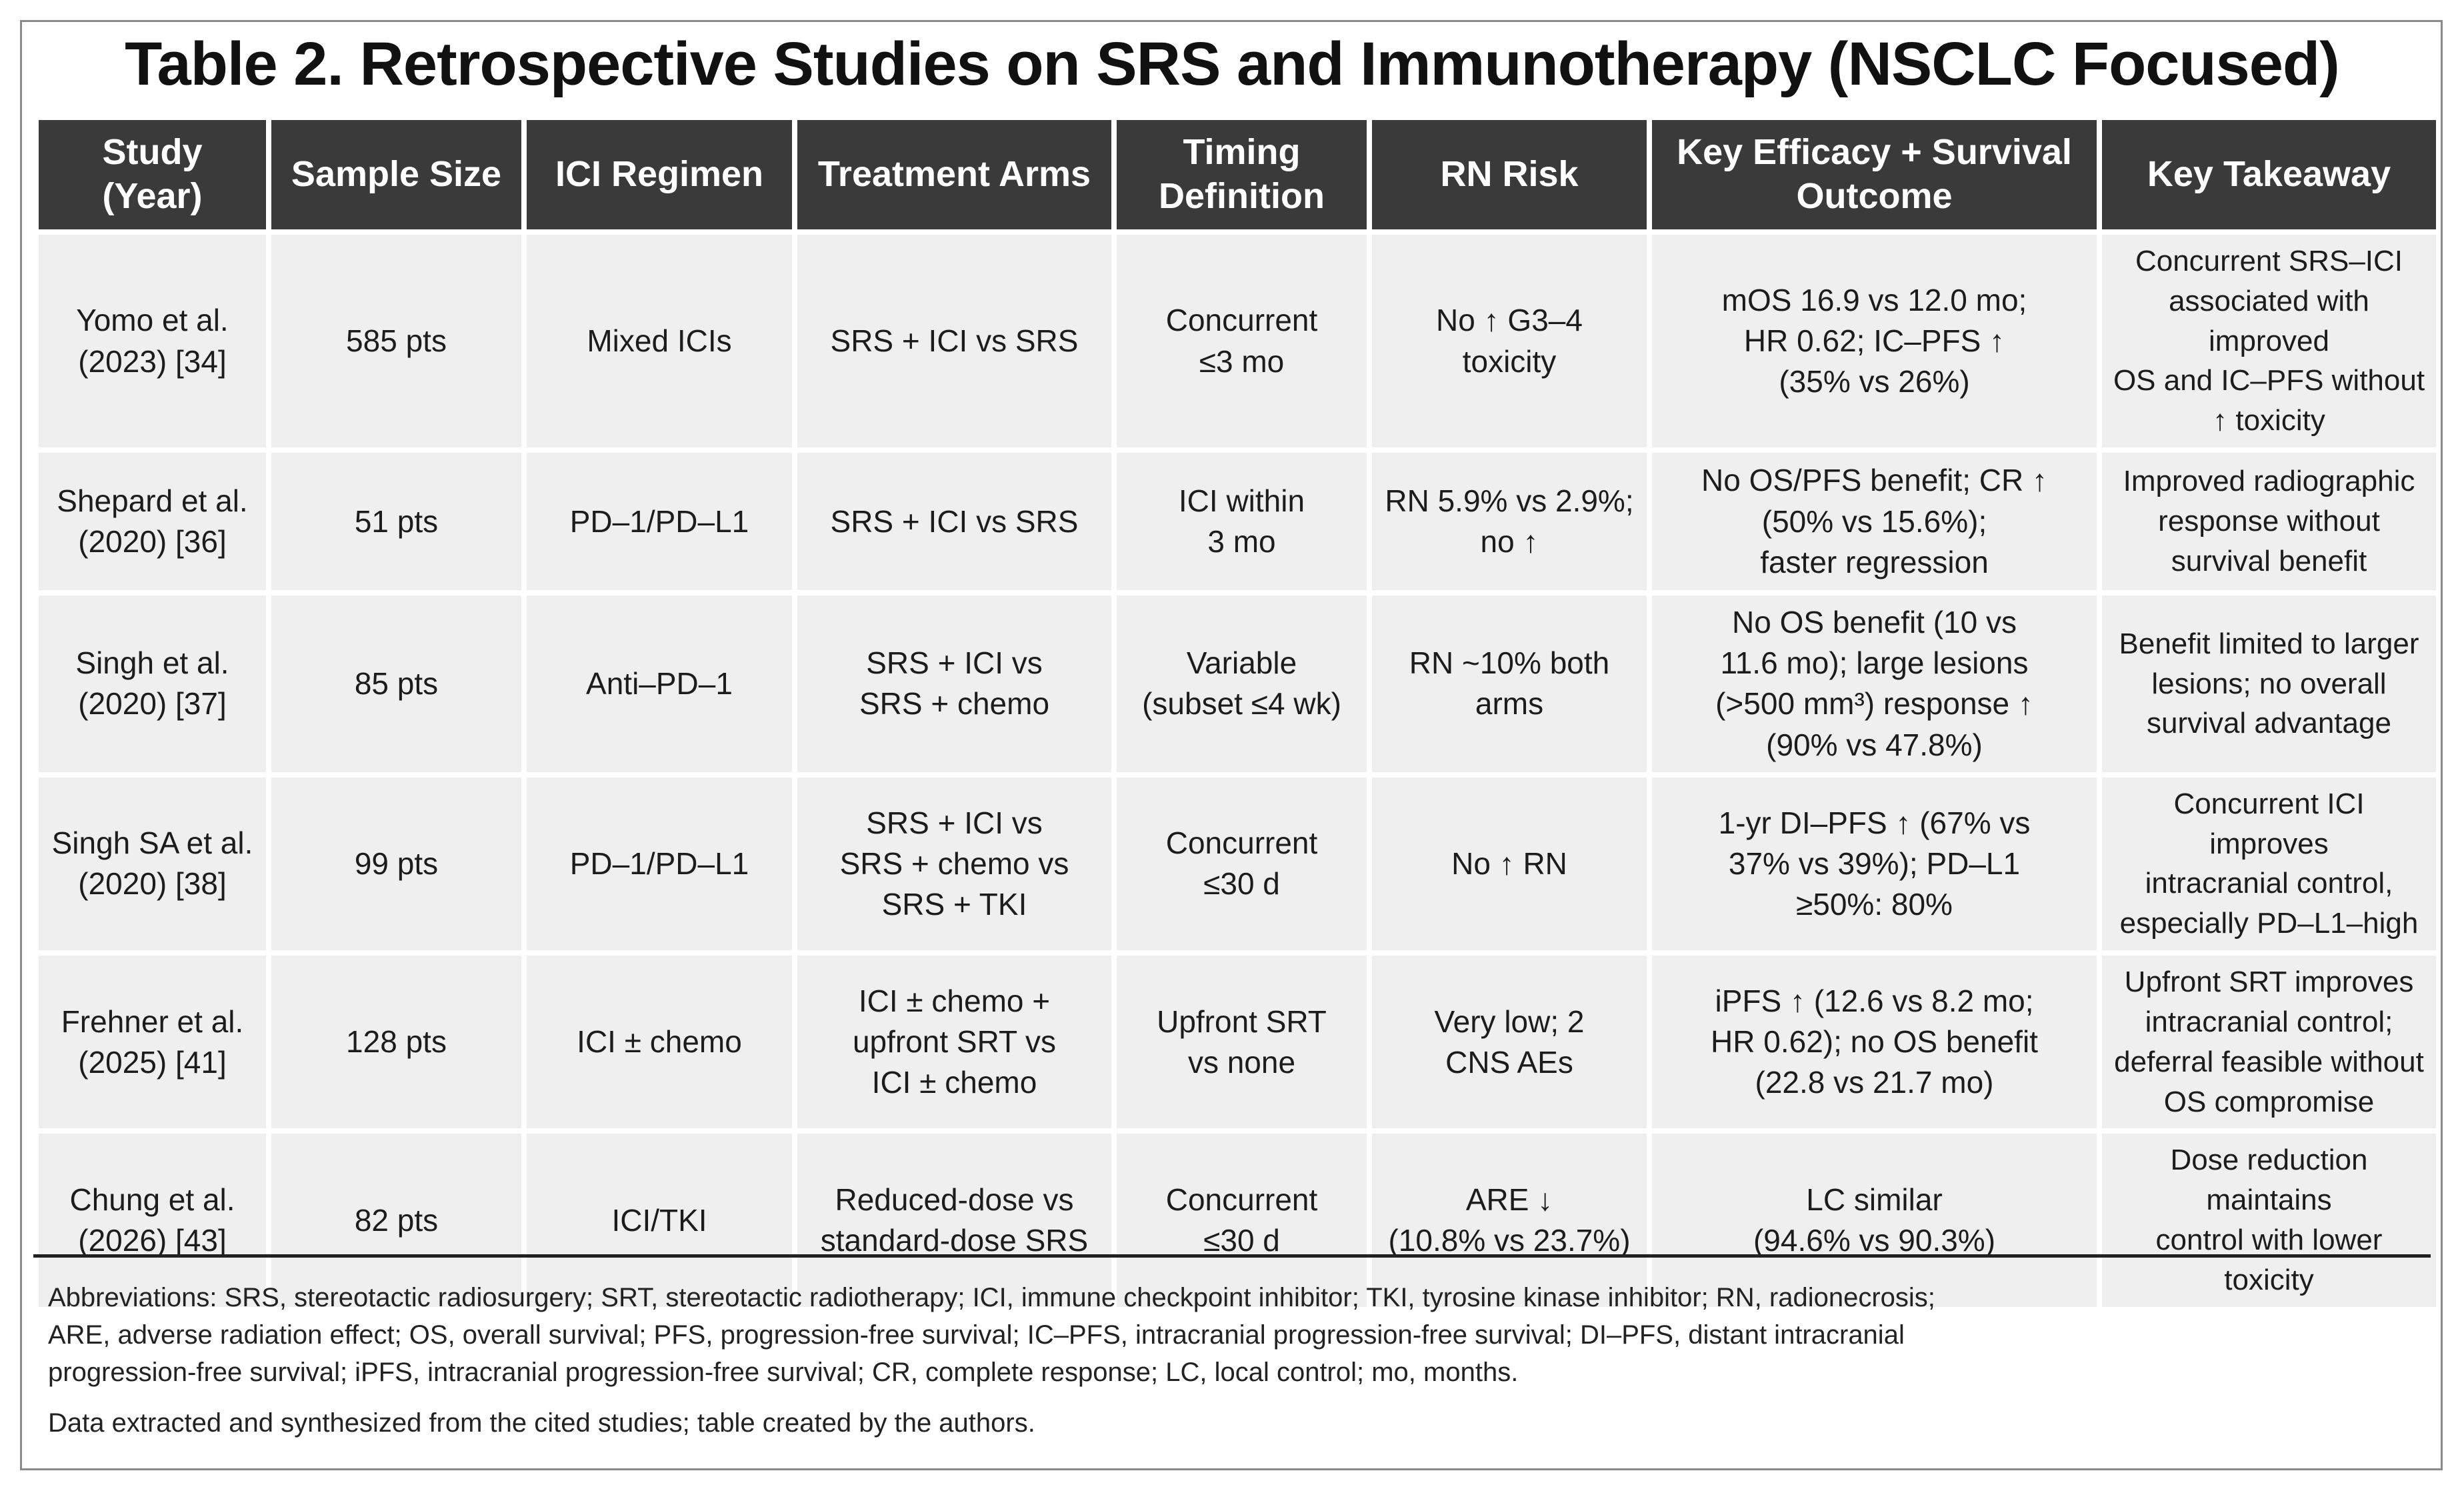  I want to click on cell-text-line: HR 0.62; IC–PFS ↑, so click(1874, 340).